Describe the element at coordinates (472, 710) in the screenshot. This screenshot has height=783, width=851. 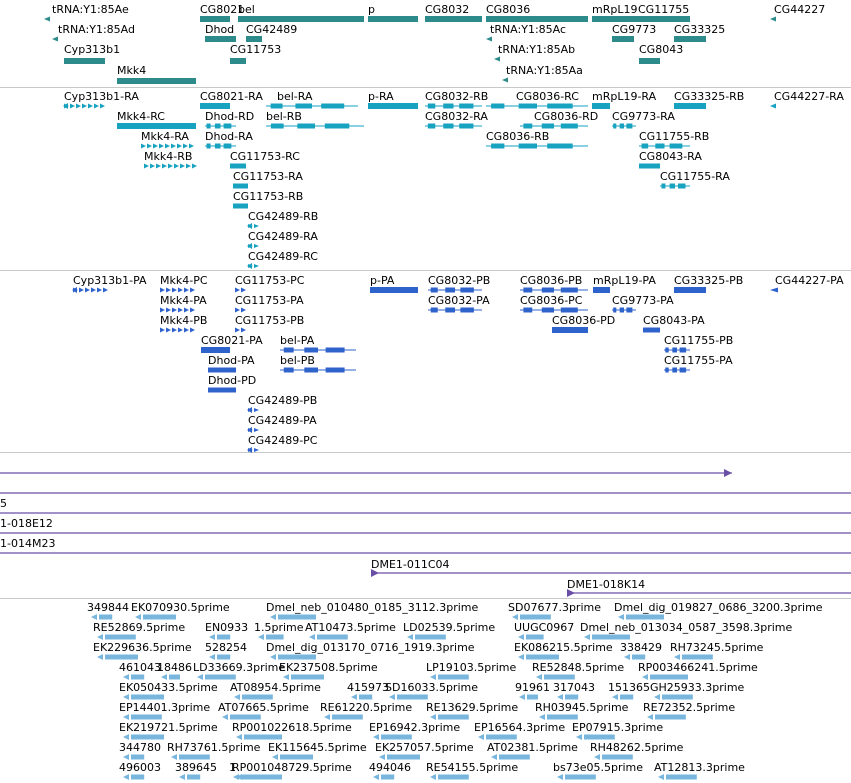
I see `est-feature: RE13629.5prime` at that location.